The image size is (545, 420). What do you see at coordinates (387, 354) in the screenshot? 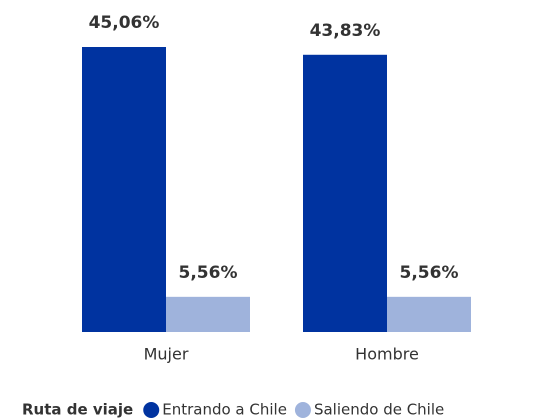
I see `x-tick-label: Hombre` at bounding box center [387, 354].